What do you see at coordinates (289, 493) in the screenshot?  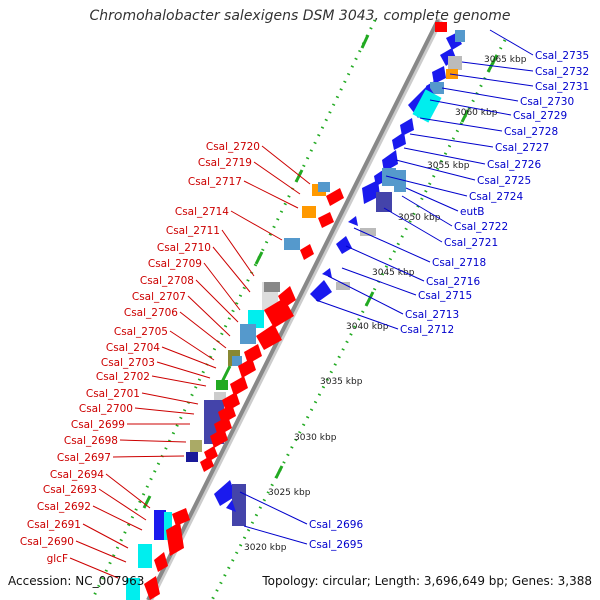 I see `scale-label: 3025 kbp` at bounding box center [289, 493].